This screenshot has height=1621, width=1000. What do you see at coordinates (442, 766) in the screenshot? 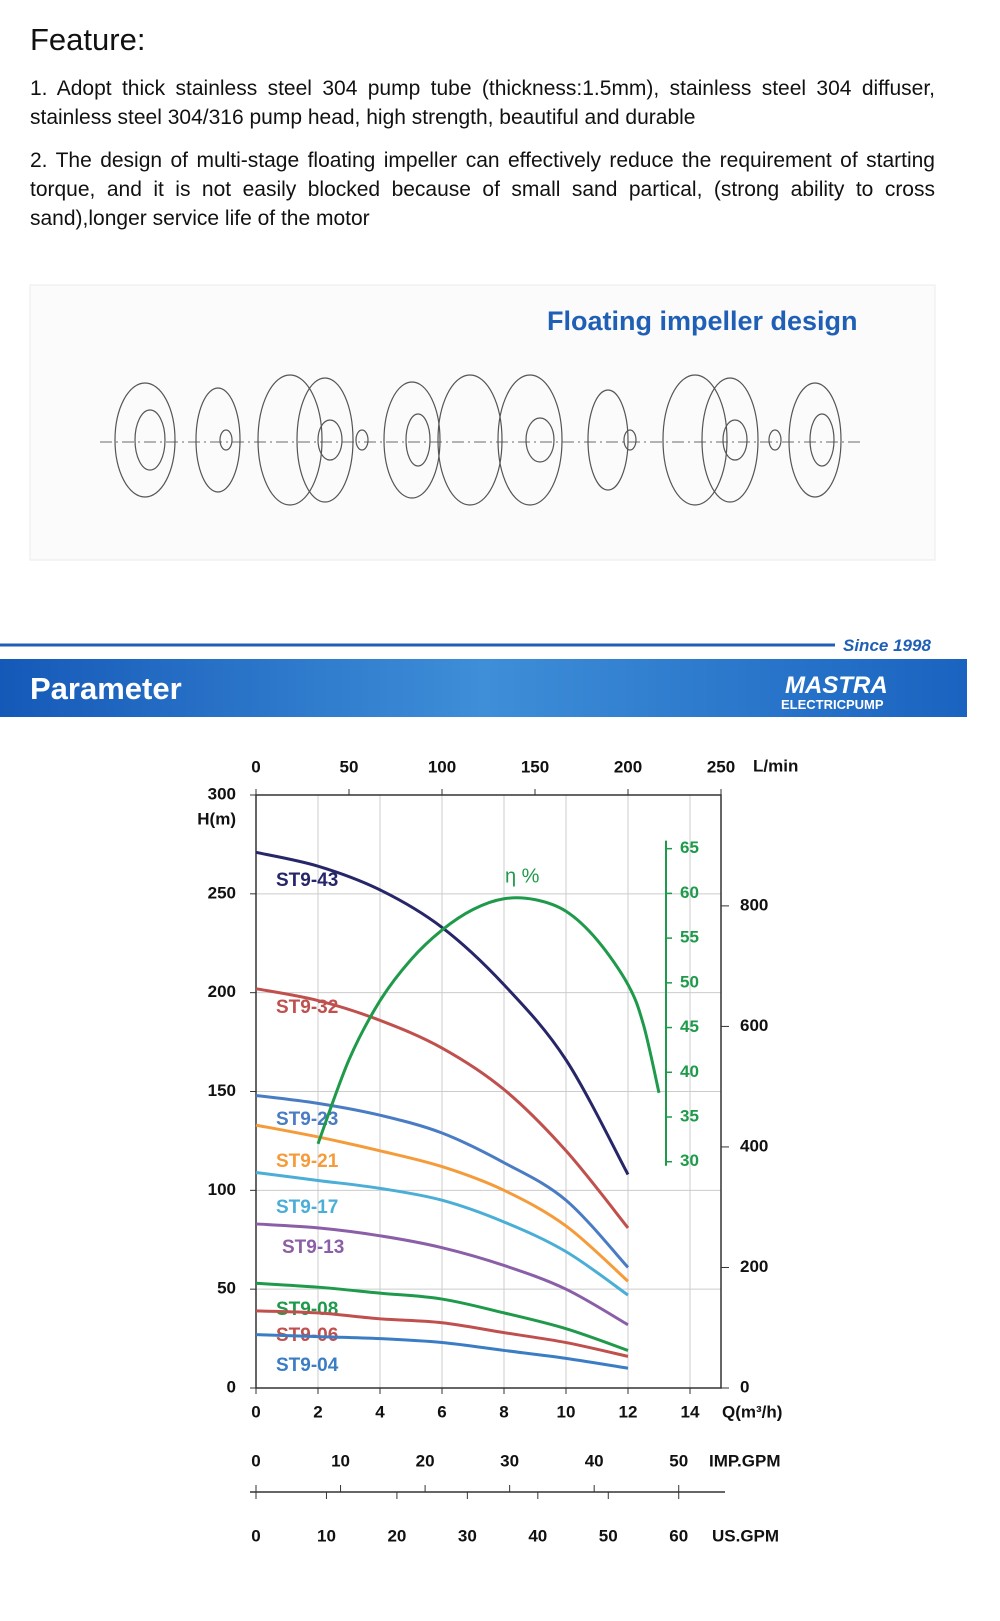
I see `x2-tick-label: 100` at bounding box center [442, 766].